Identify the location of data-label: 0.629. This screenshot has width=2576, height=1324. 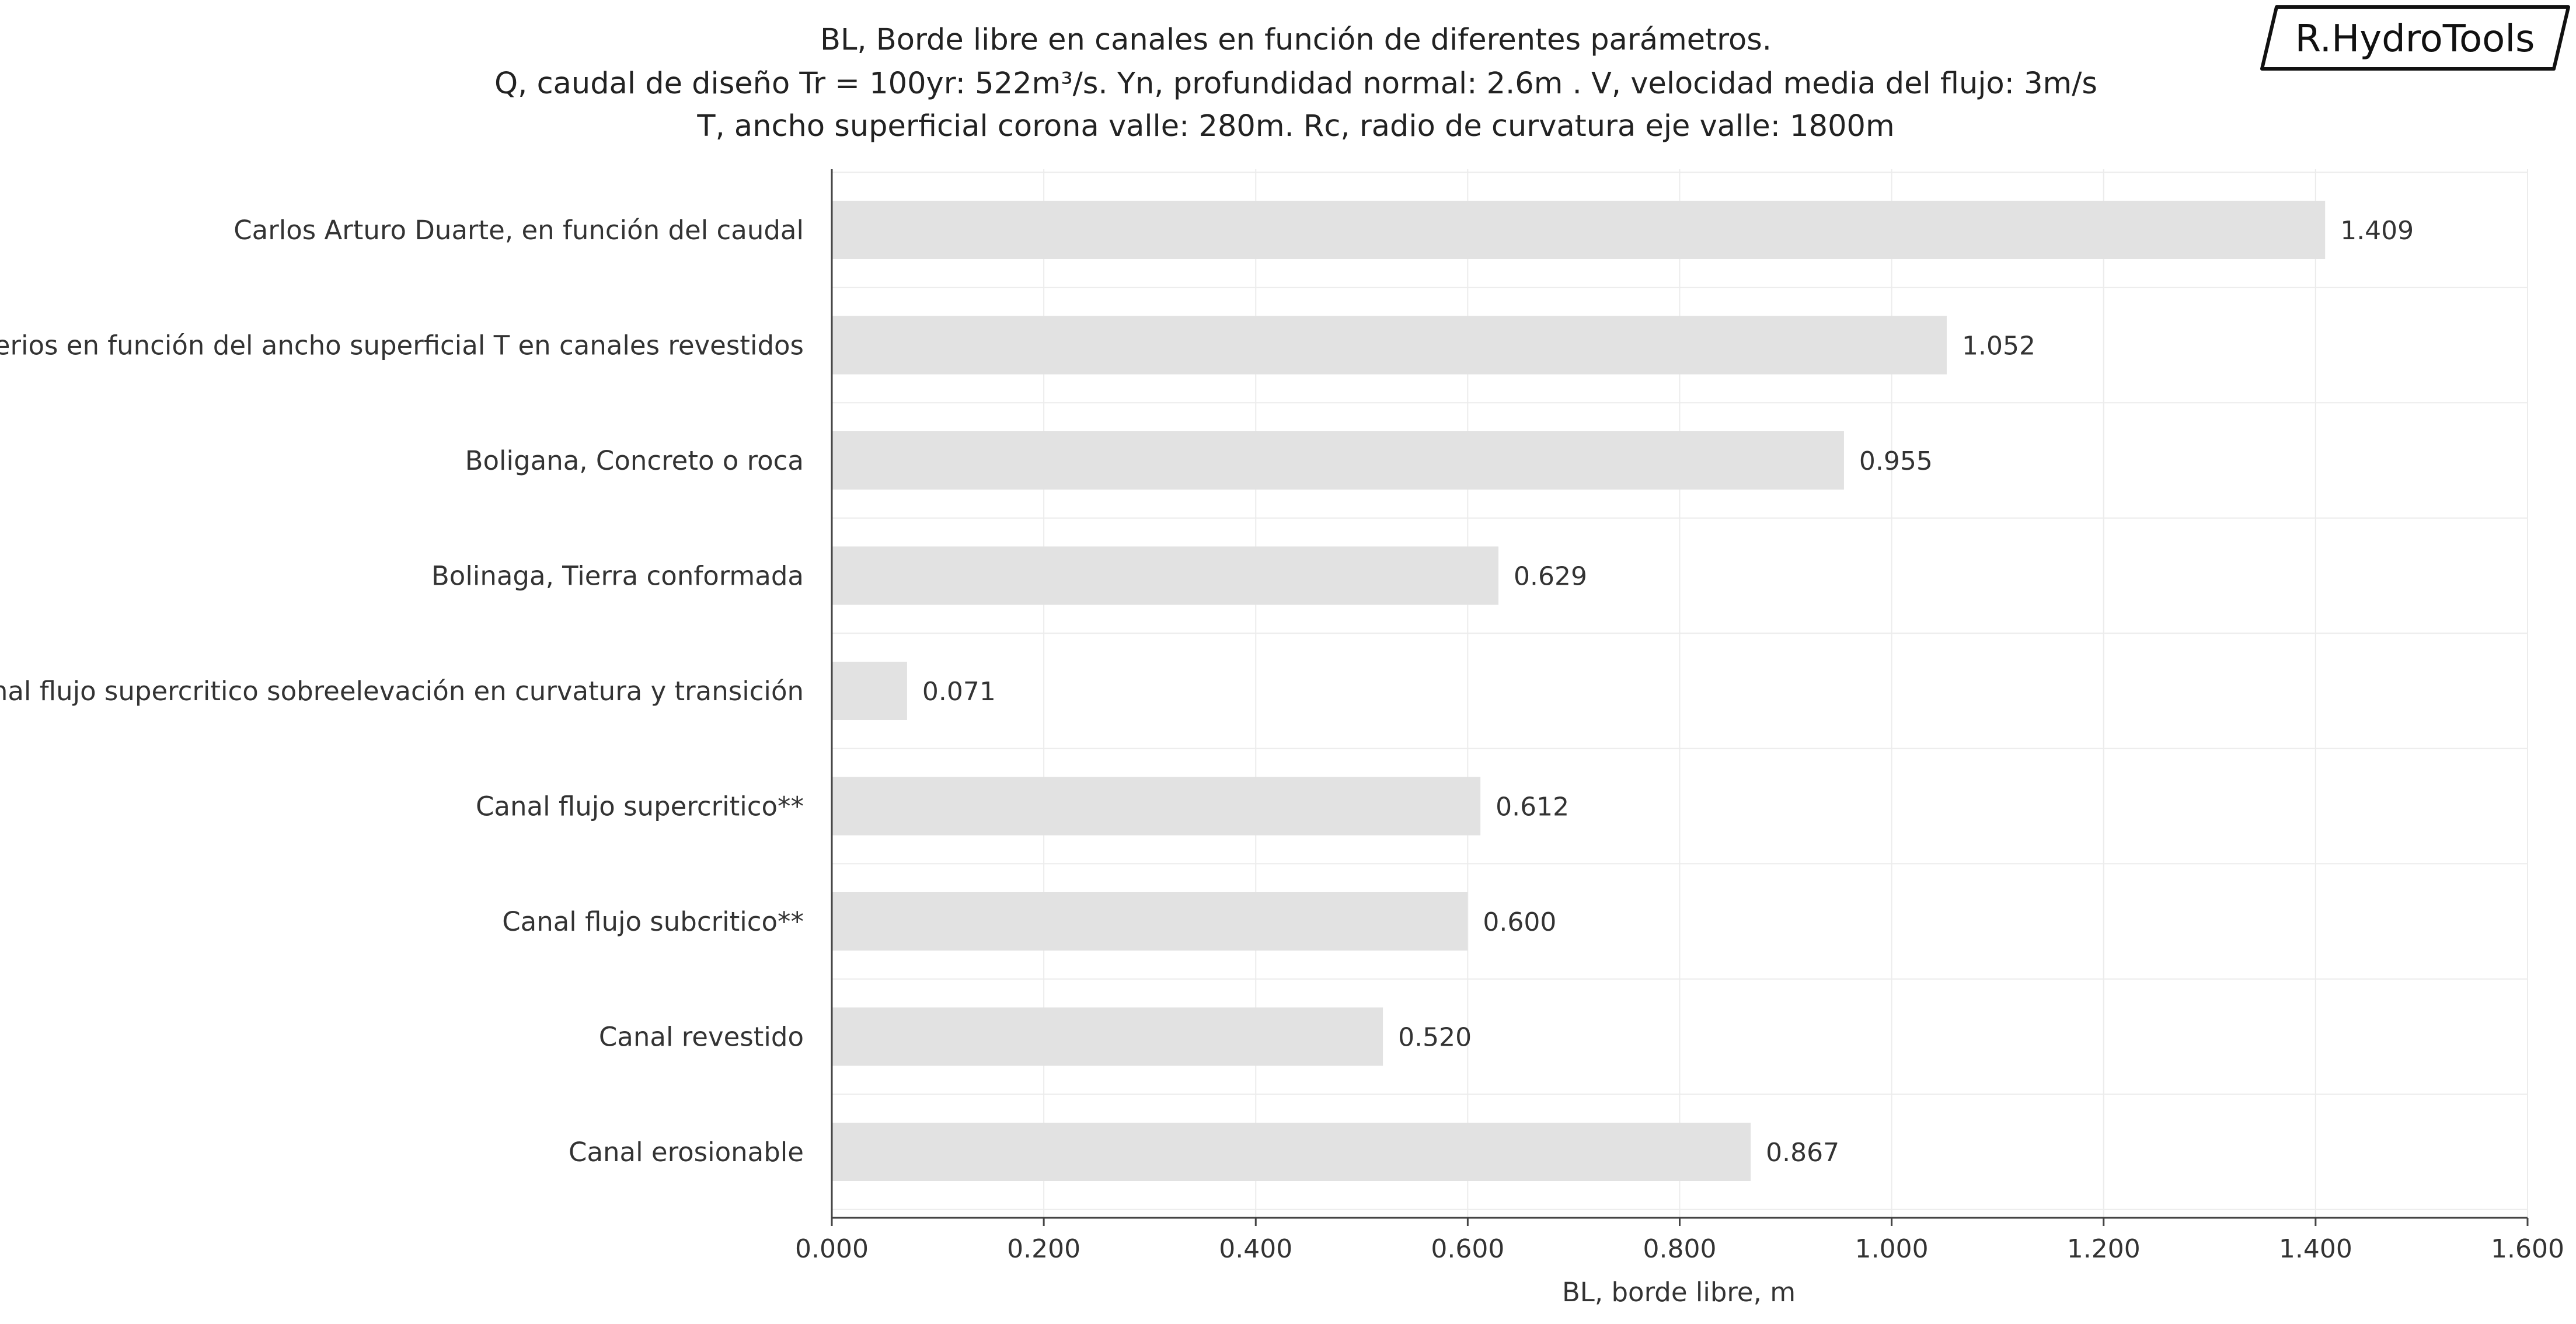
(1551, 577).